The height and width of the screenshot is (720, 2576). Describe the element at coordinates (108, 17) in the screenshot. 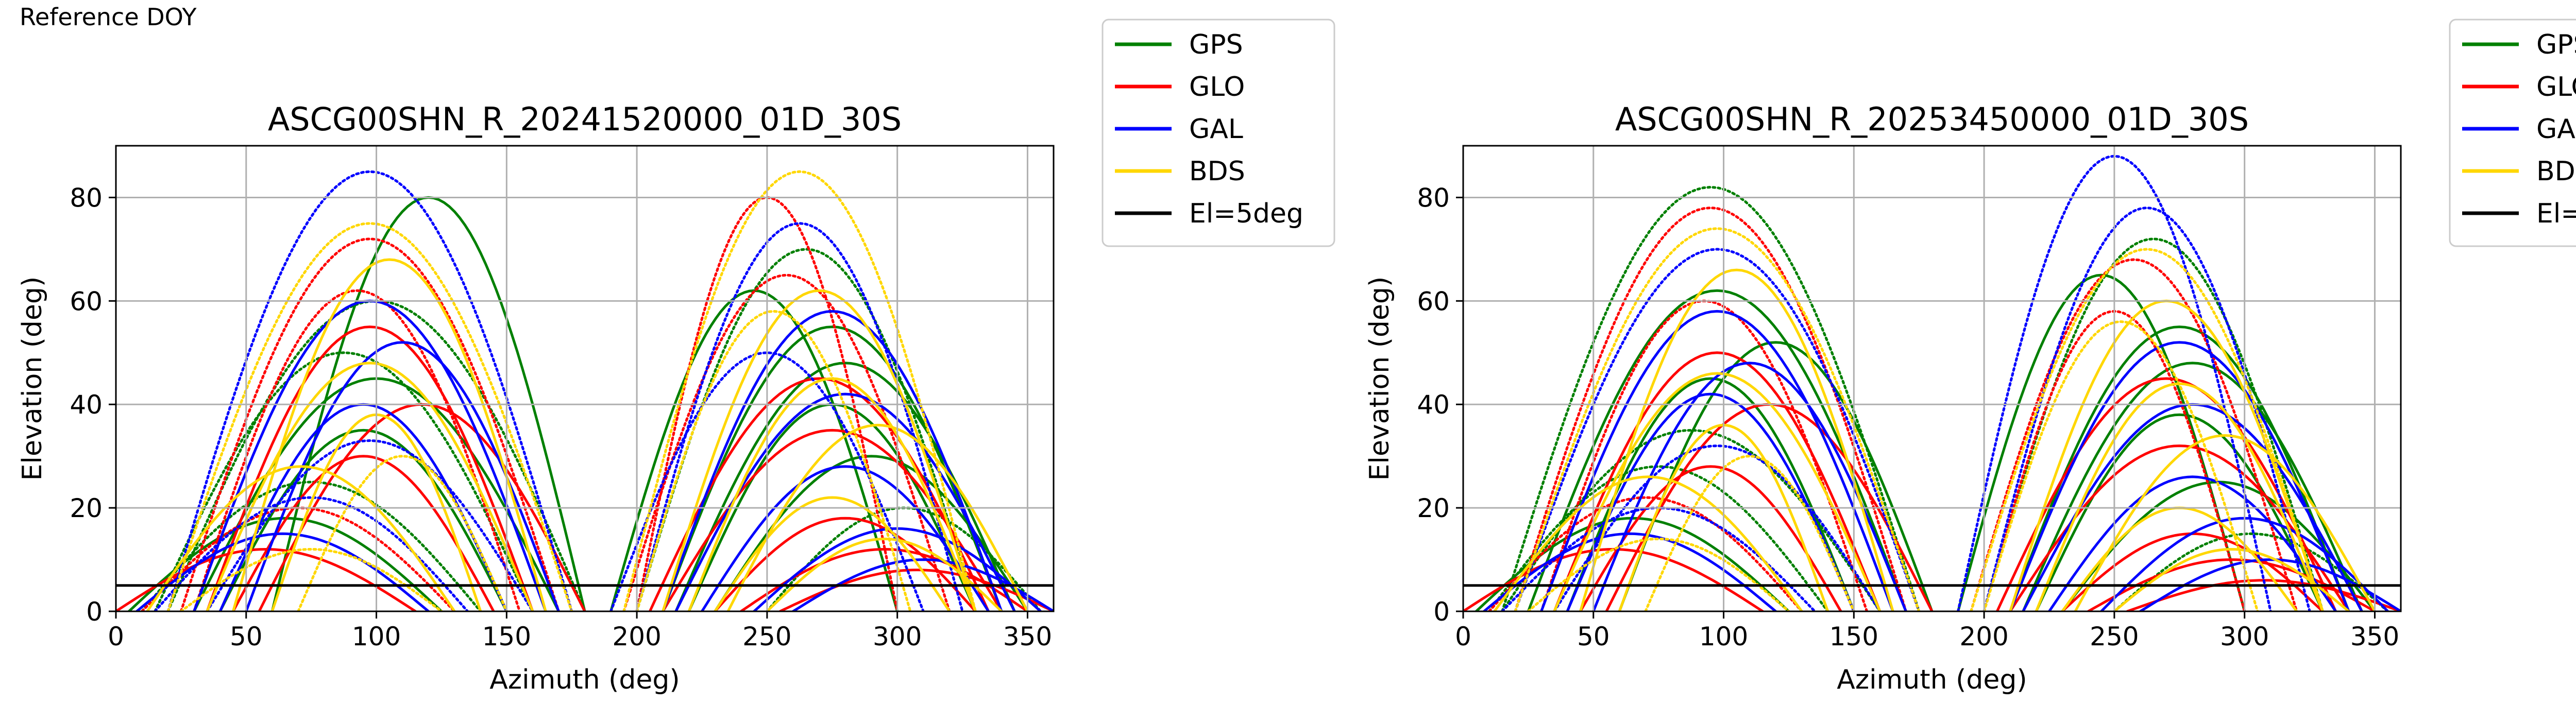

I see `figure-label: Reference DOY` at that location.